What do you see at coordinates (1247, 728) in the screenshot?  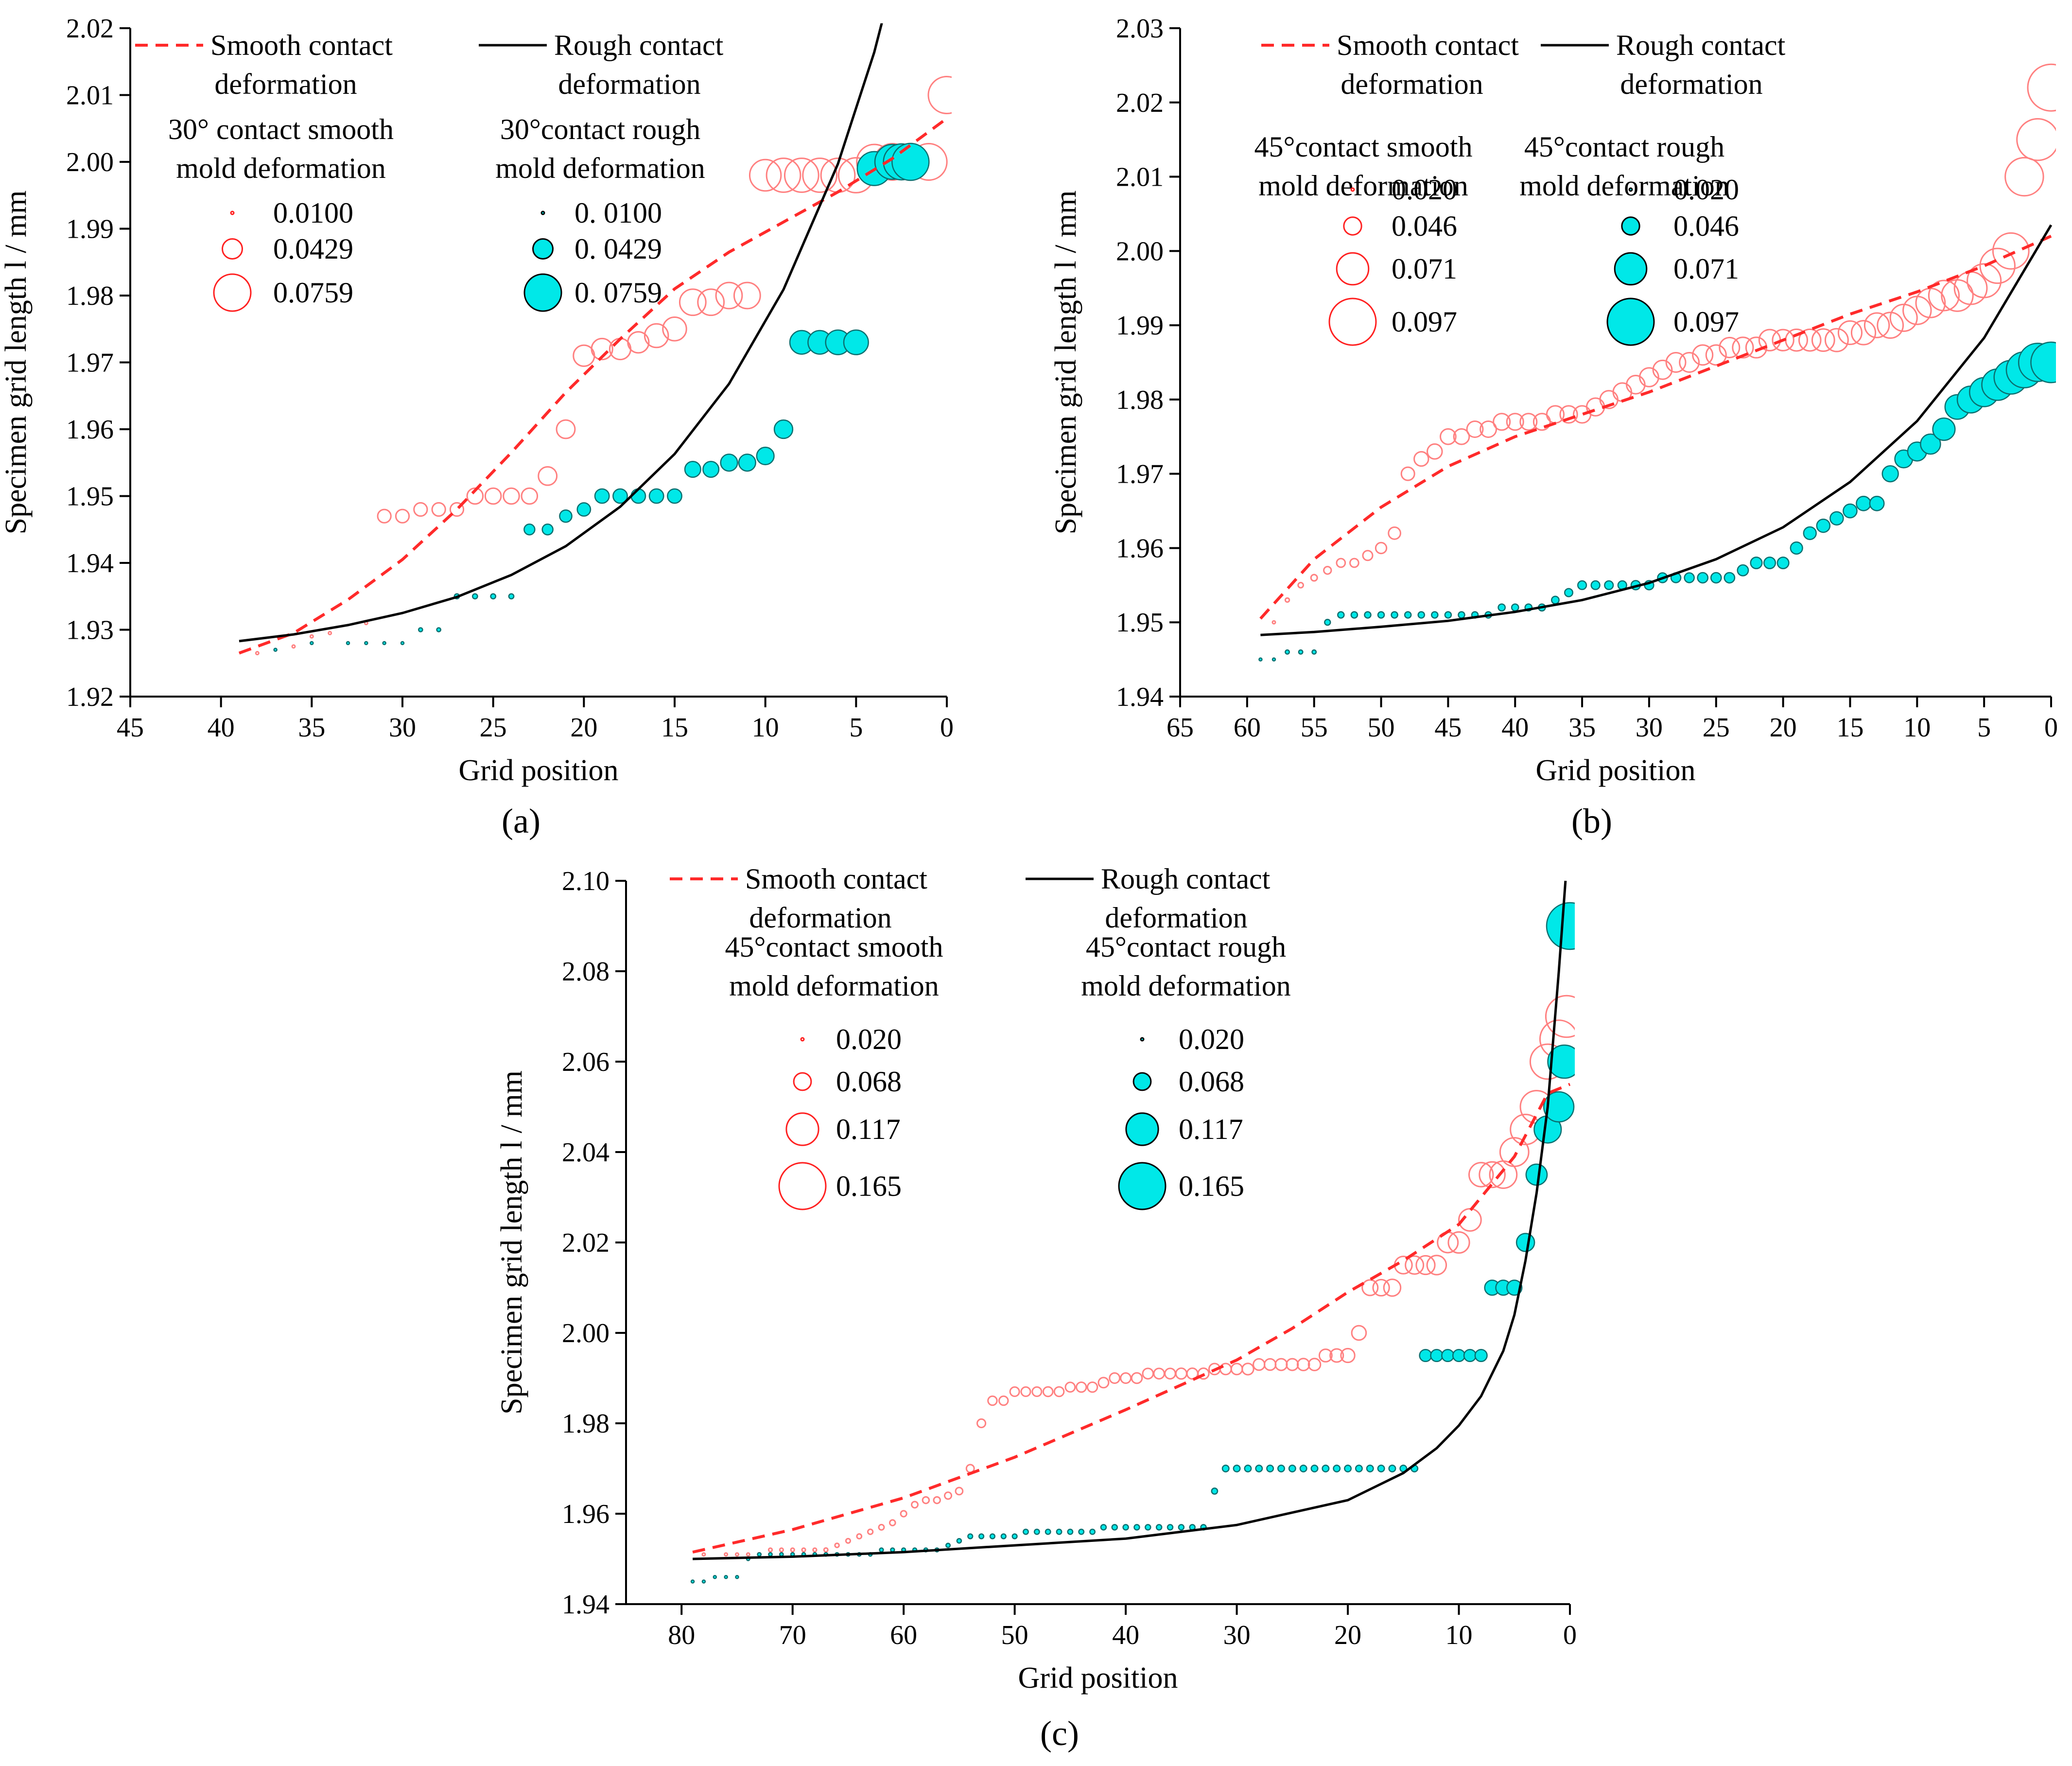 I see `x-tick-label: 60` at bounding box center [1247, 728].